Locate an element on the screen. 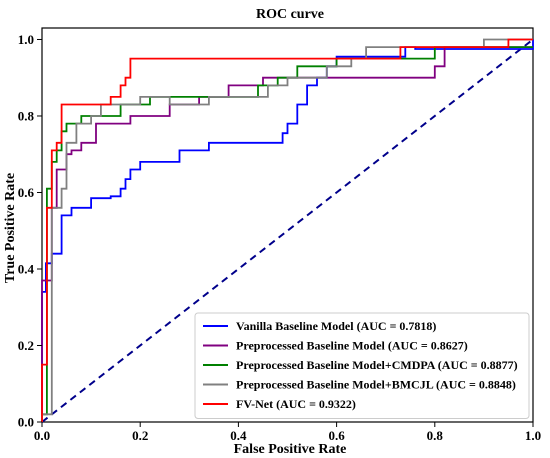 The image size is (550, 458). y-tick-label: 0.8 is located at coordinates (26, 115).